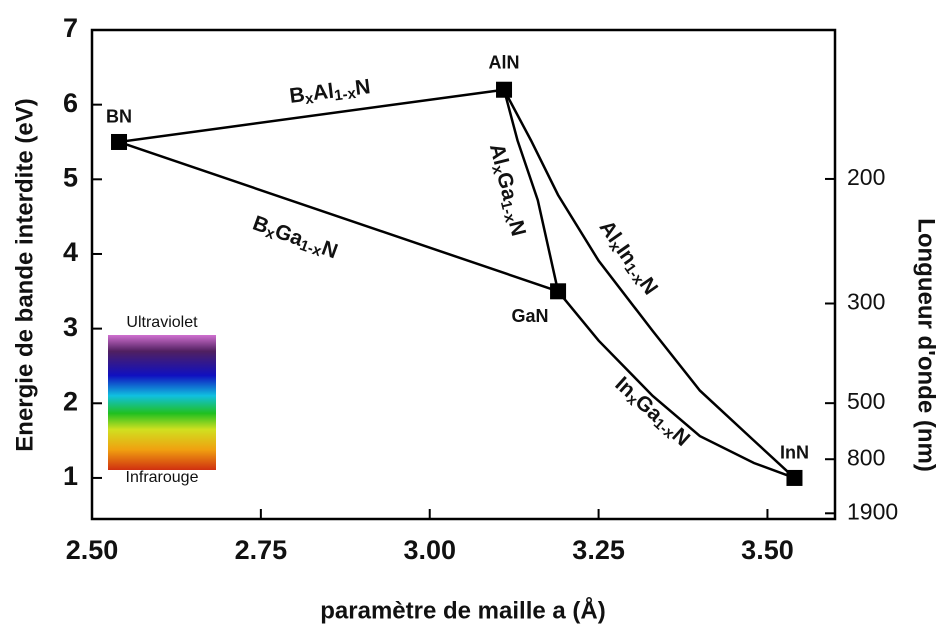 This screenshot has height=631, width=947. Describe the element at coordinates (462, 610) in the screenshot. I see `x-axis-title: paramètre de maille a (Å)` at that location.